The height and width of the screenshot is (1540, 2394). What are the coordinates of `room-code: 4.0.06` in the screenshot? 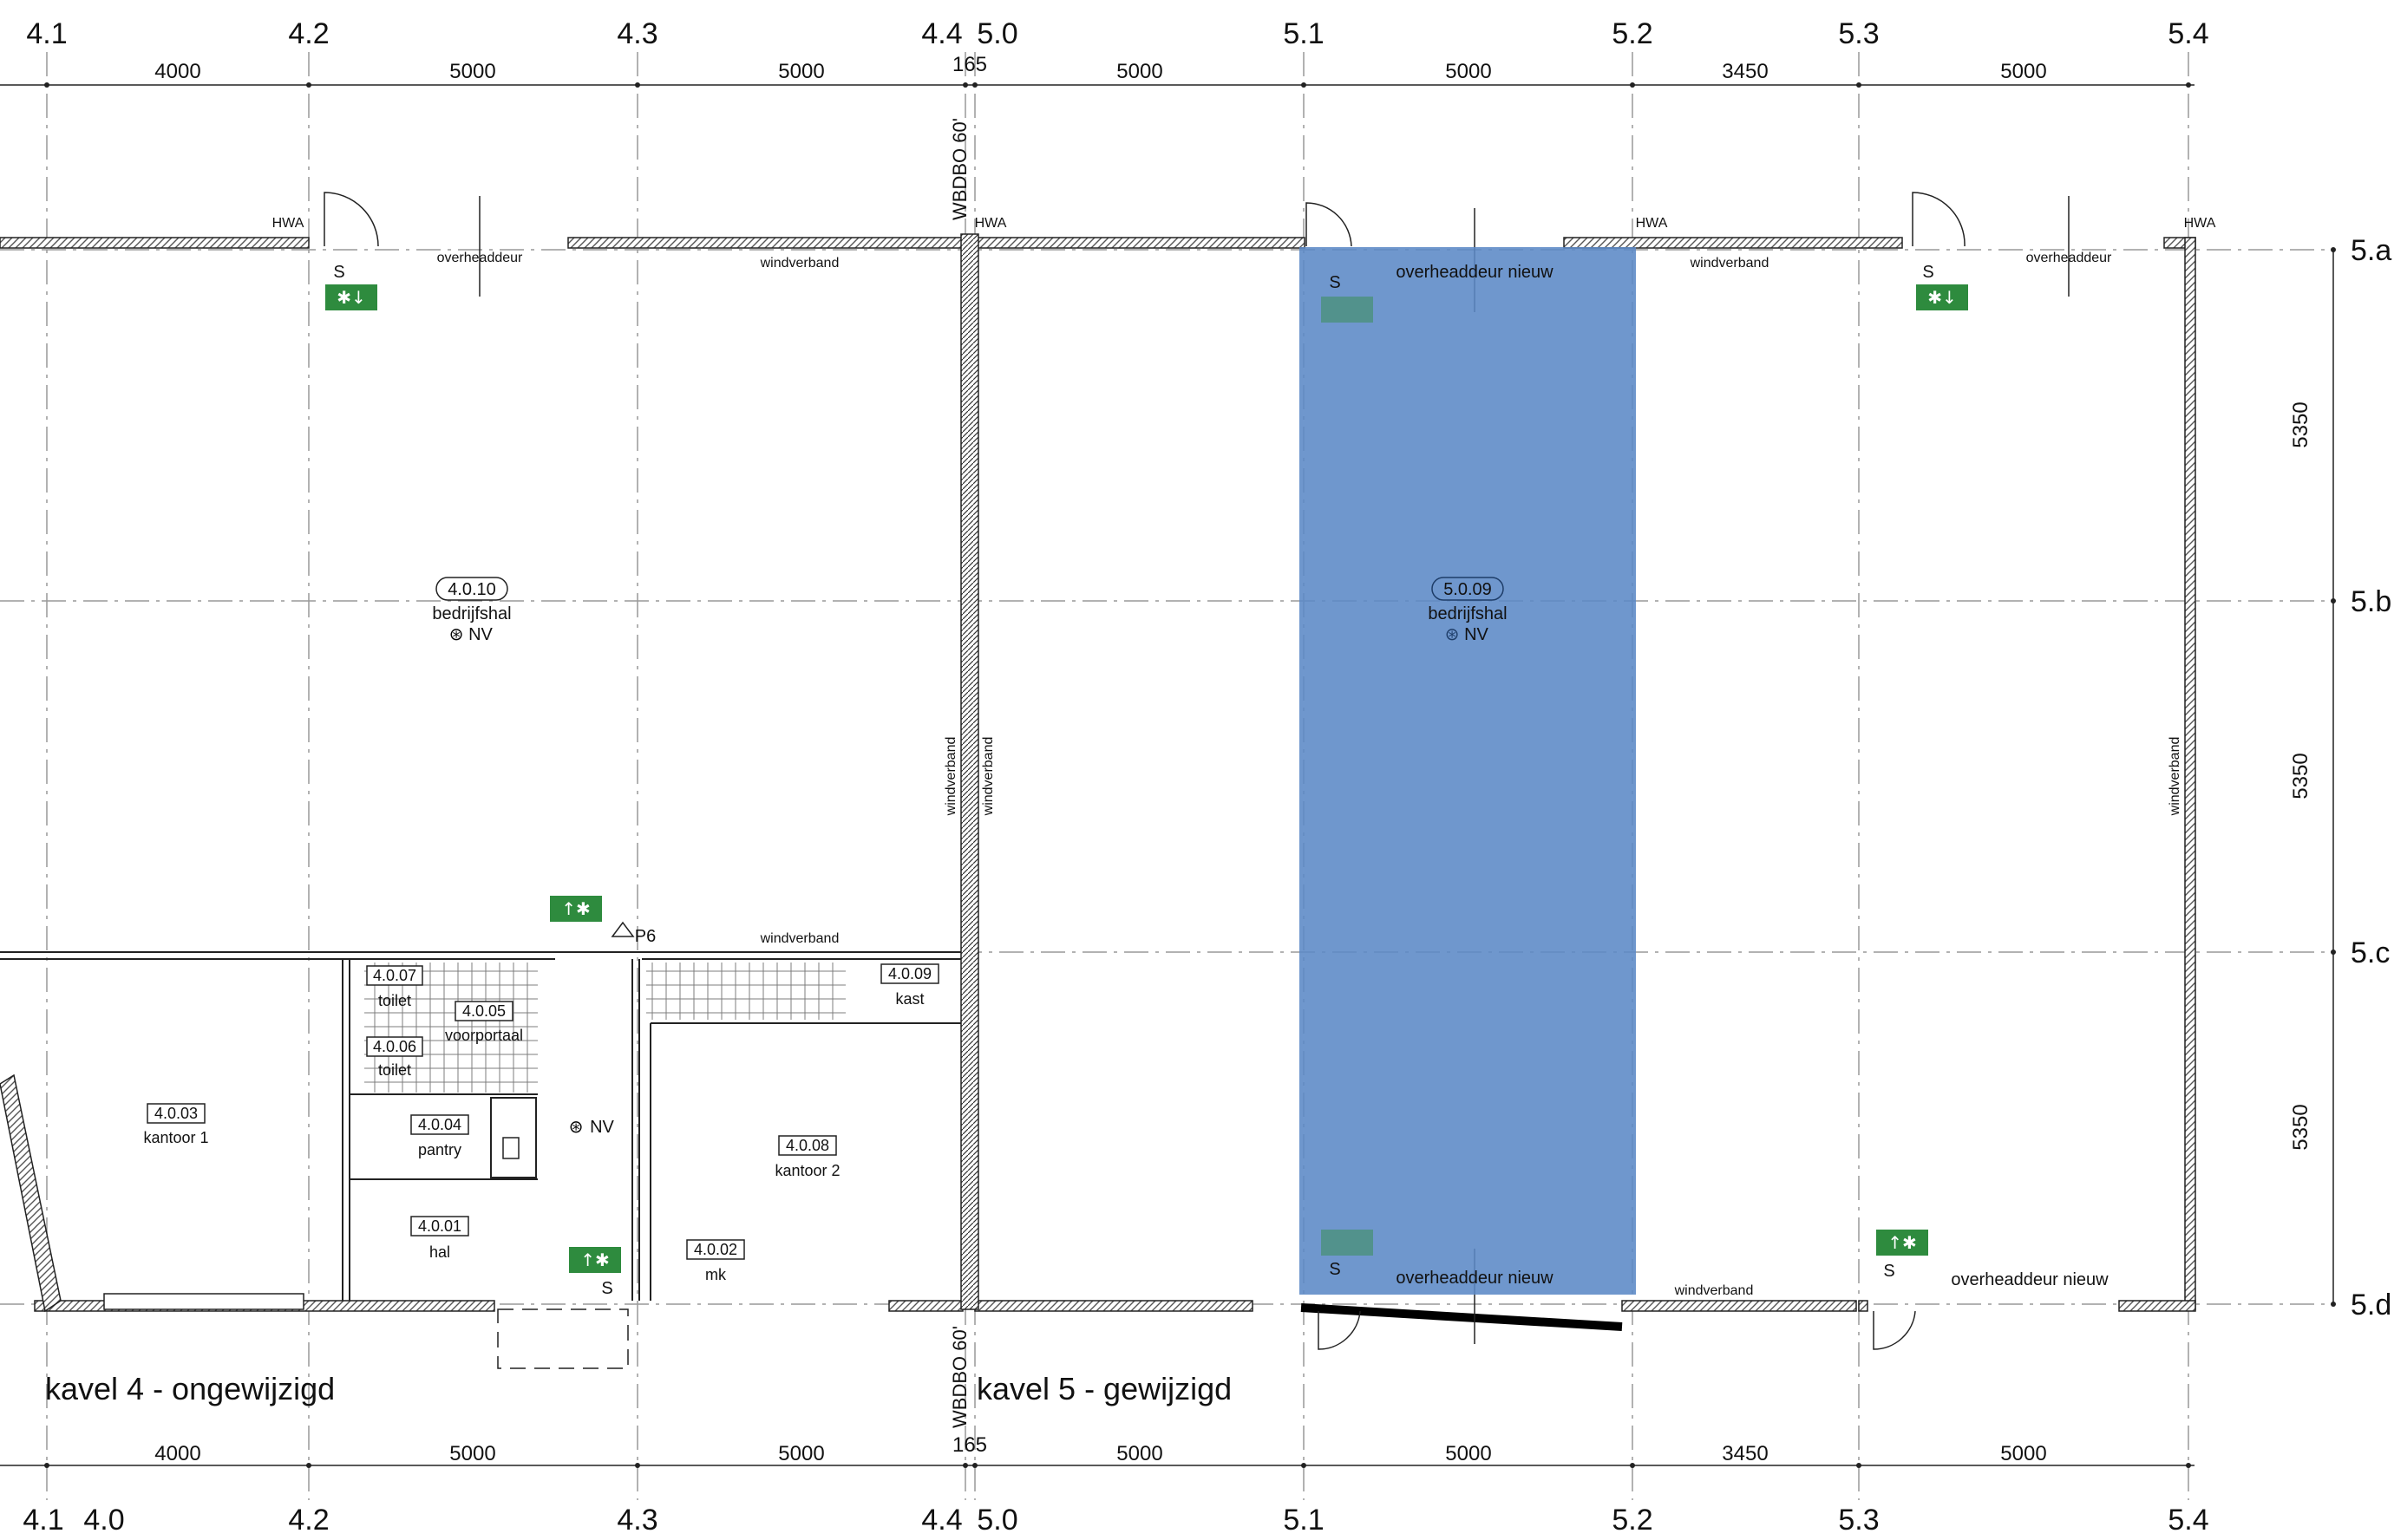 It's located at (394, 1046).